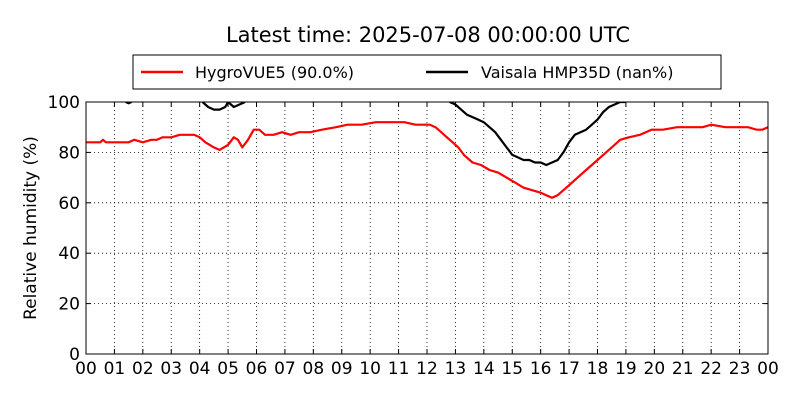 The image size is (800, 400). What do you see at coordinates (456, 369) in the screenshot?
I see `x-tick-label: 13` at bounding box center [456, 369].